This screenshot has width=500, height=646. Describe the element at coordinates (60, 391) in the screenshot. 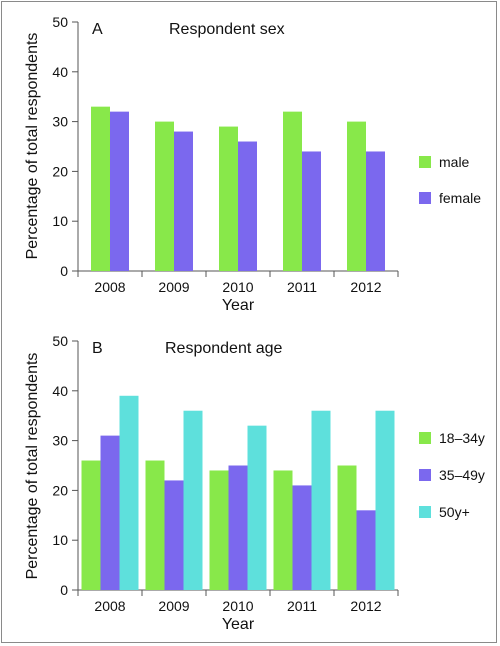

I see `panel-b-y-tick-label: 40` at that location.